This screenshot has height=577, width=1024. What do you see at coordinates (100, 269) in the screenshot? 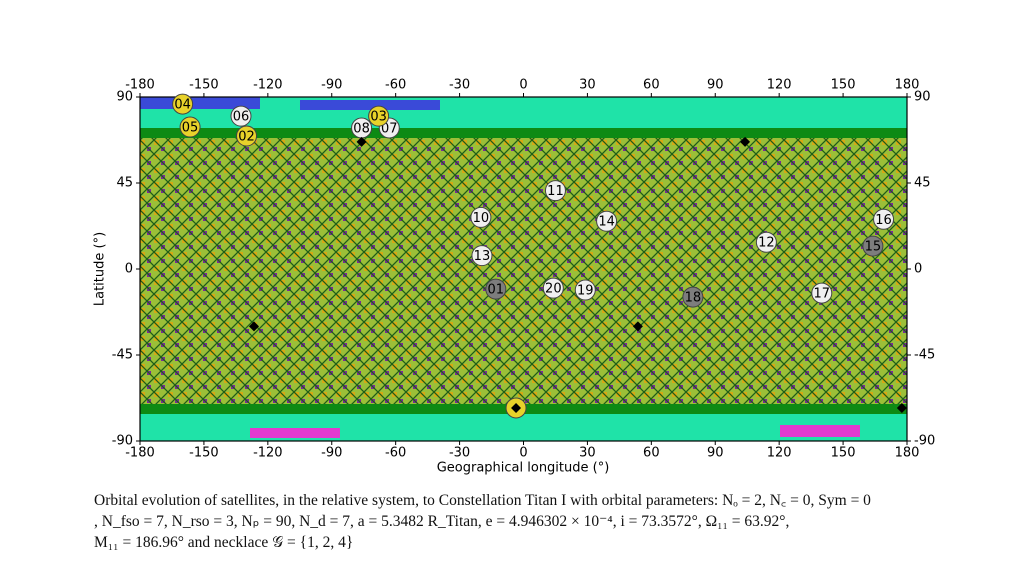
I see `y-axis-label: Latitude (°)` at bounding box center [100, 269].